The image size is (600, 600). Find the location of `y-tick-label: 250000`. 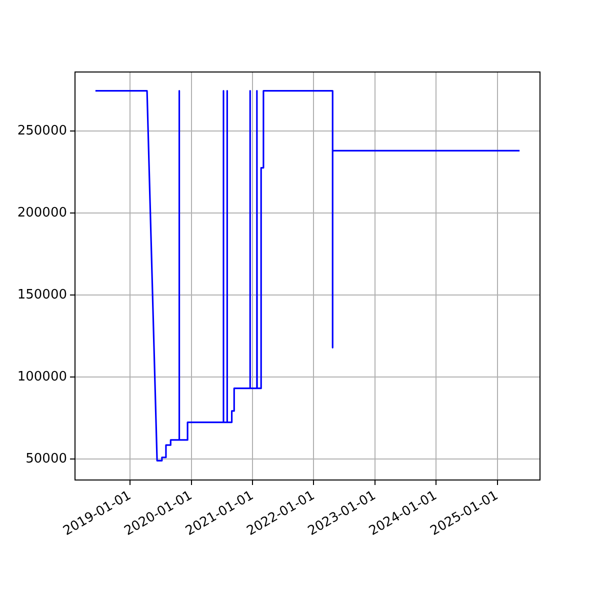

y-tick-label: 250000 is located at coordinates (42, 130).